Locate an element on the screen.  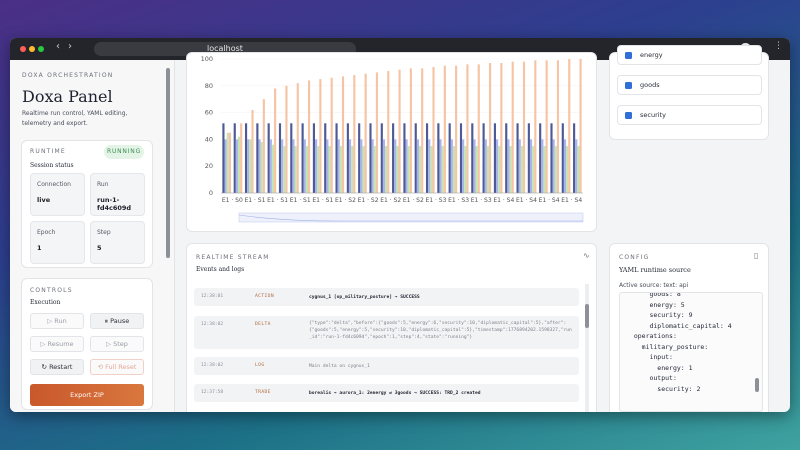
back-button: ‹ is located at coordinates (58, 46).